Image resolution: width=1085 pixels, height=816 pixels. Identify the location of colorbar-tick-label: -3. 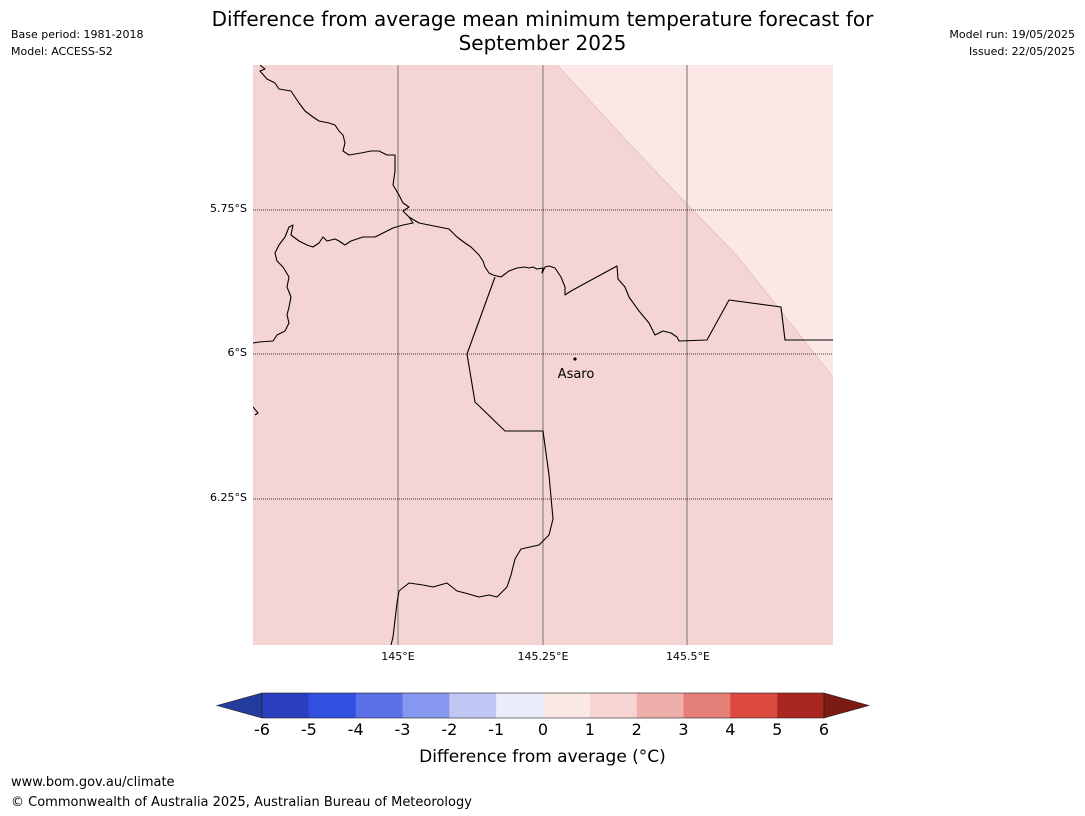
(402, 729).